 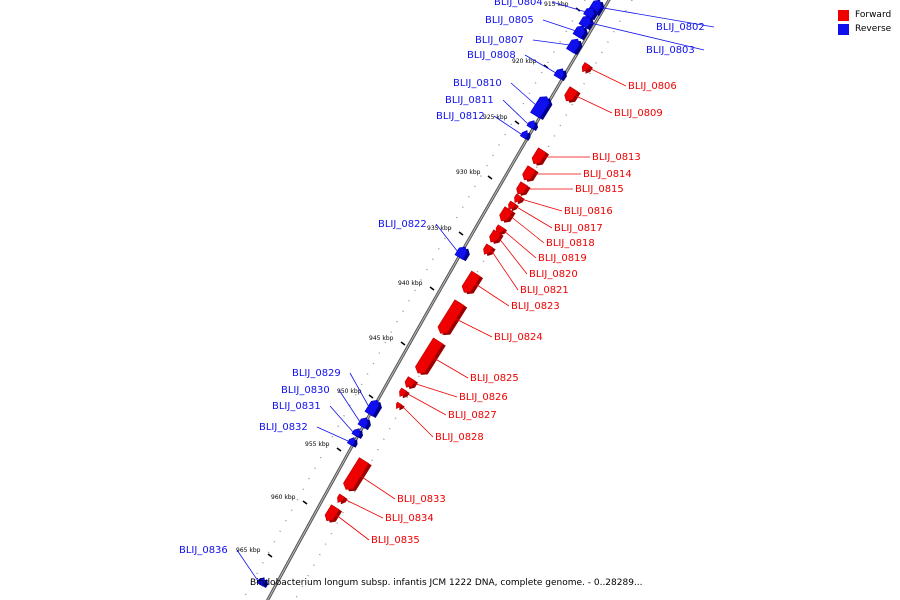 I want to click on blij-0815-gene, so click(x=523, y=188).